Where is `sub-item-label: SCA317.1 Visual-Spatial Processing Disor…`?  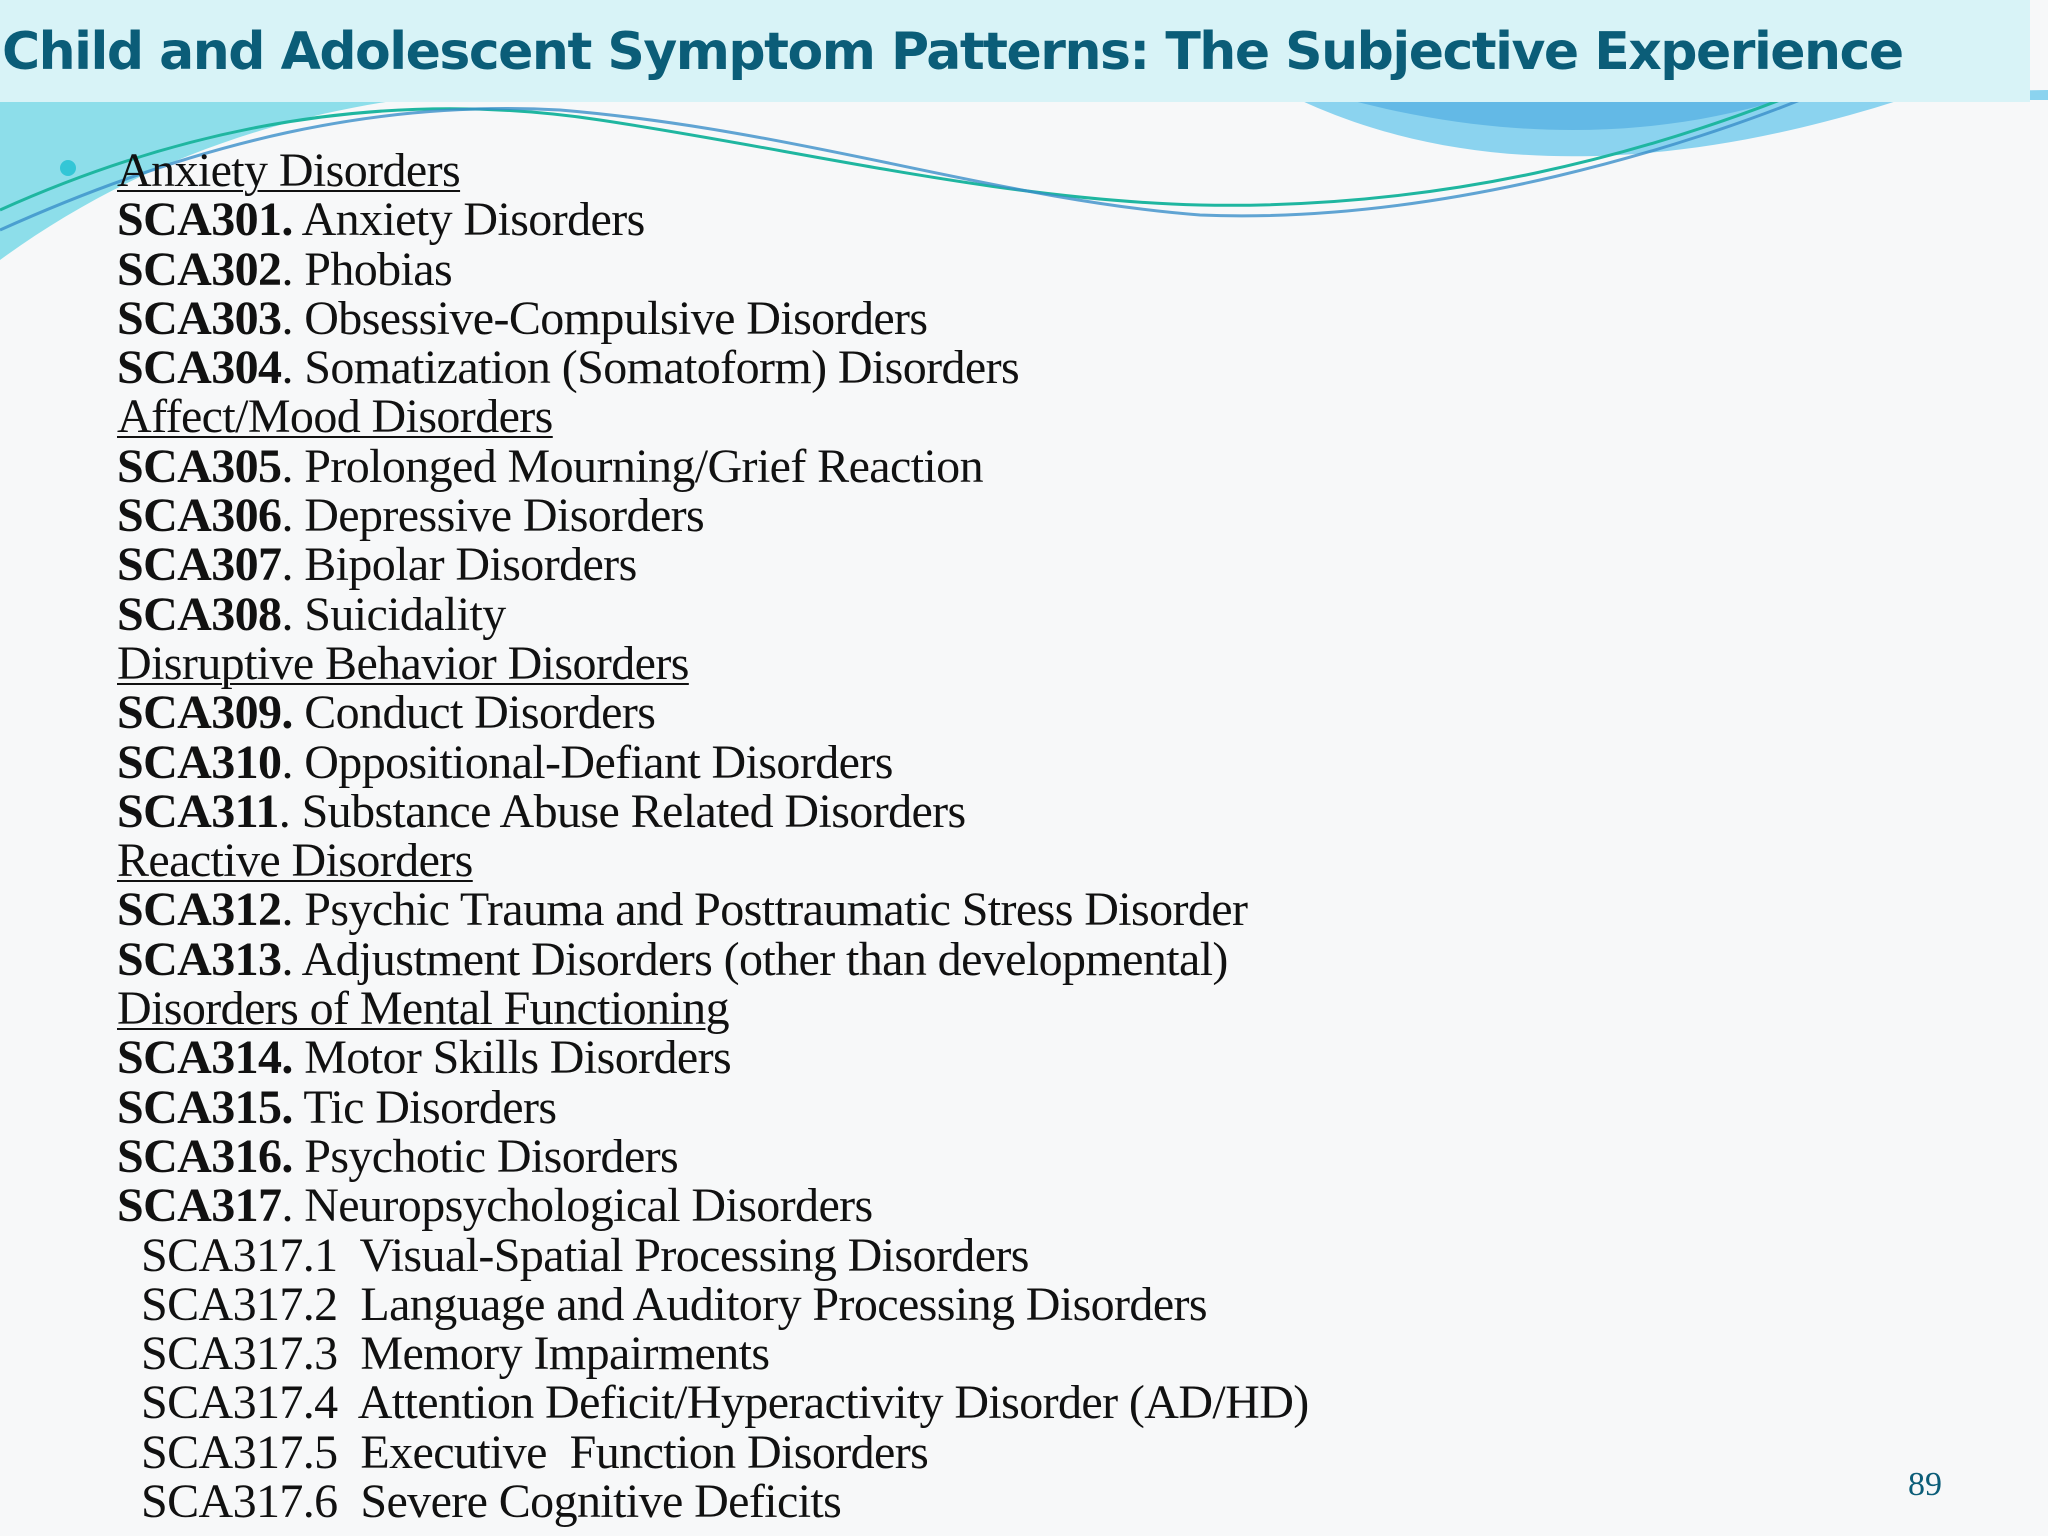 sub-item-label: SCA317.1 Visual-Spatial Processing Disor… is located at coordinates (585, 1255).